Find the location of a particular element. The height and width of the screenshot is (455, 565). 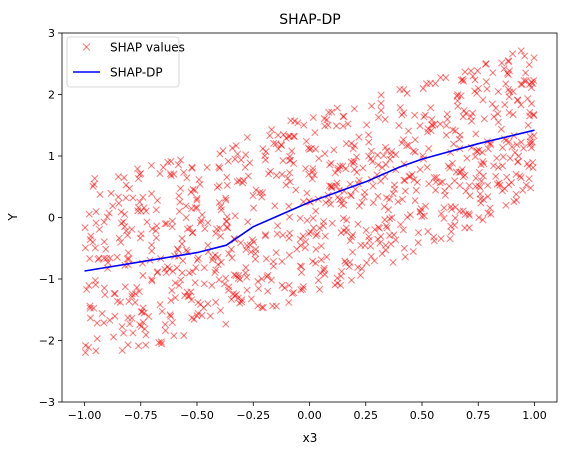

y-tick-label: 1 is located at coordinates (51, 156).